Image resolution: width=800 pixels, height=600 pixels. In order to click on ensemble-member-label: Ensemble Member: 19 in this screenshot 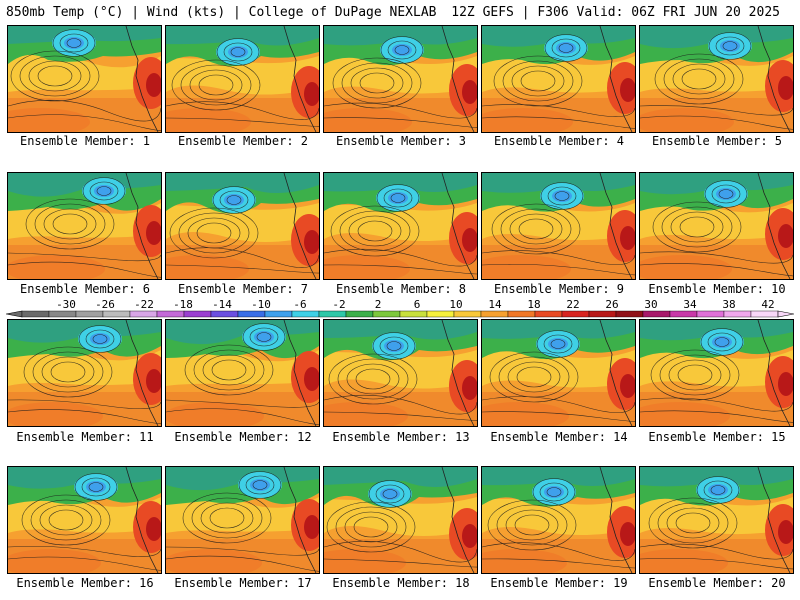, I will do `click(559, 583)`.